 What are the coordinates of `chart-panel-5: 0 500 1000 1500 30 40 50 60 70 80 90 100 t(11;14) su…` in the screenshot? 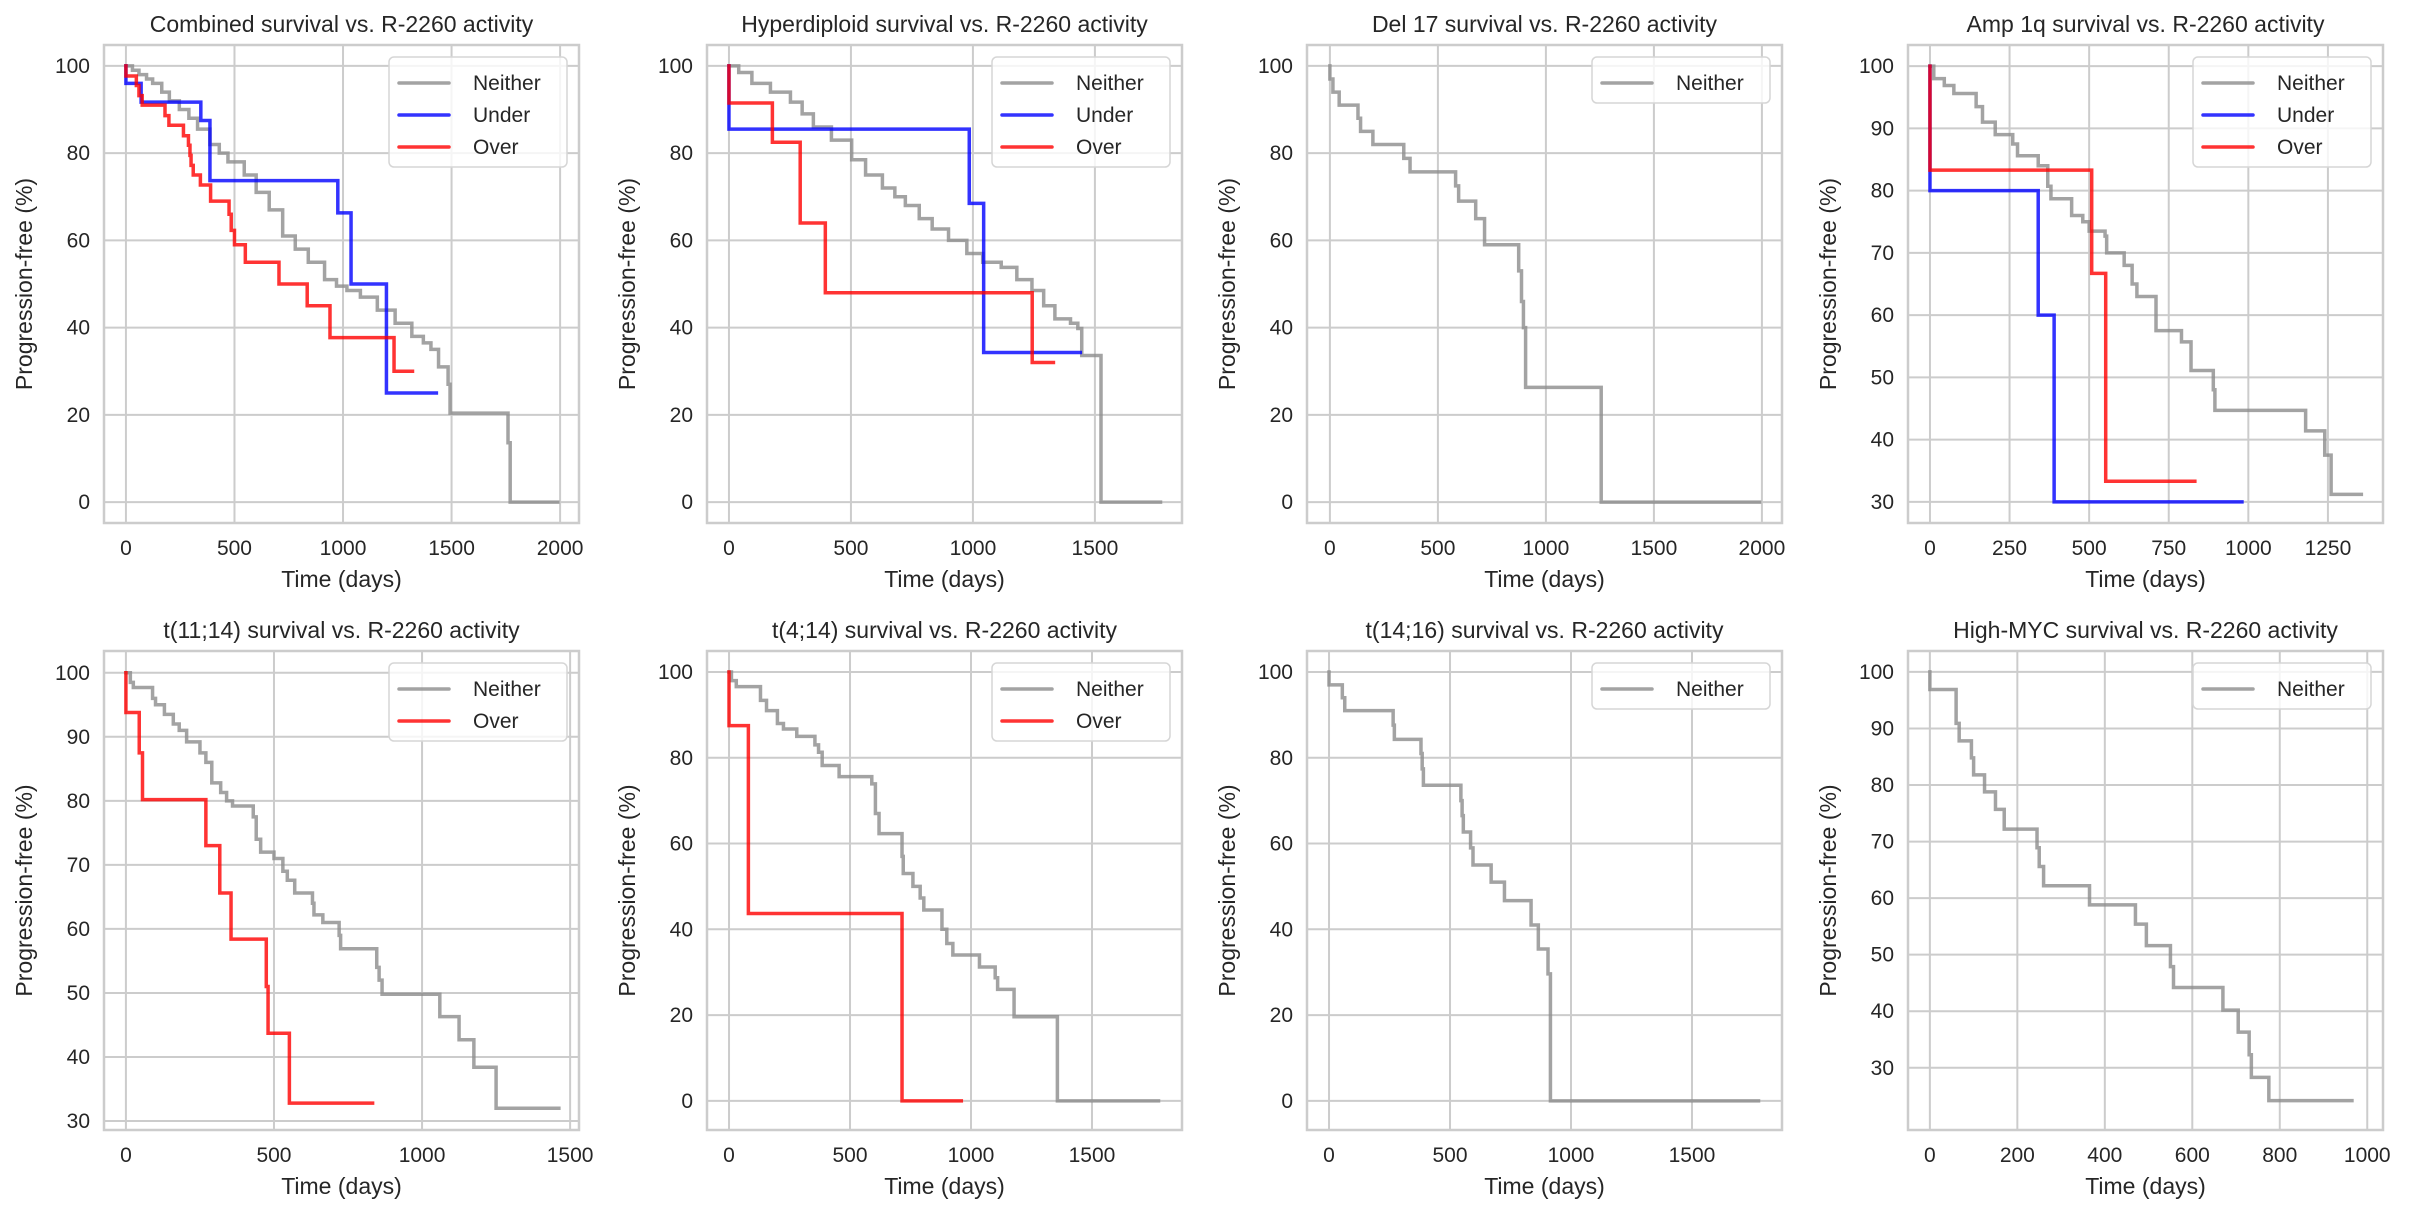 It's located at (302, 908).